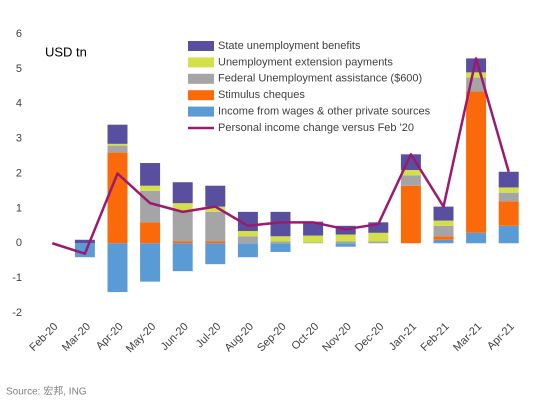 The height and width of the screenshot is (407, 538). What do you see at coordinates (19, 34) in the screenshot?
I see `y-tick-label: 6` at bounding box center [19, 34].